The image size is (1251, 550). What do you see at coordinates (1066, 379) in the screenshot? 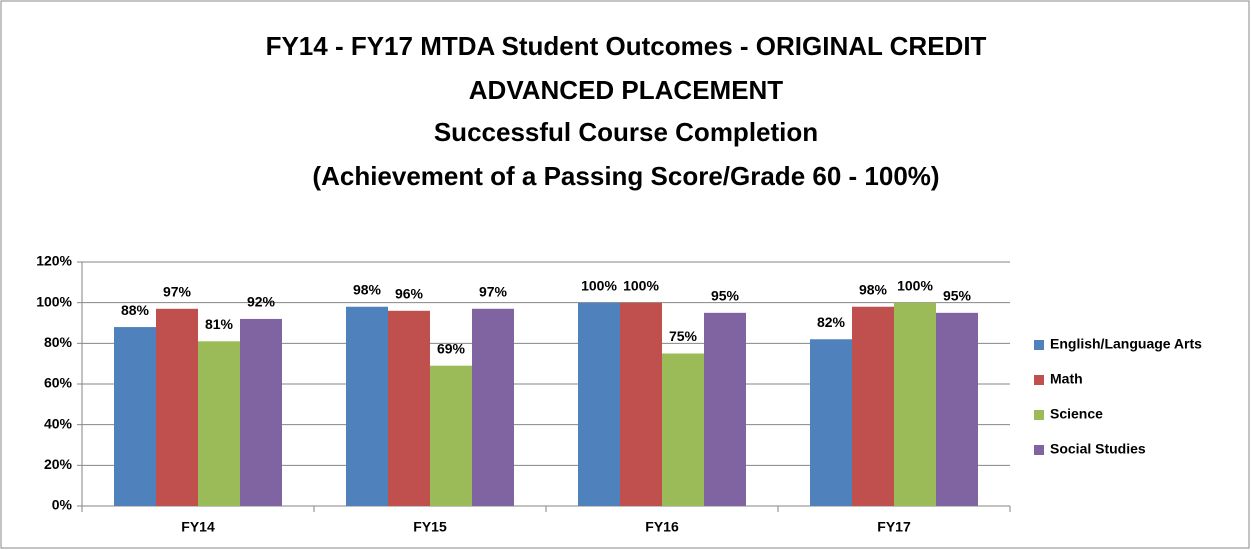
I see `legend-label: Math` at bounding box center [1066, 379].